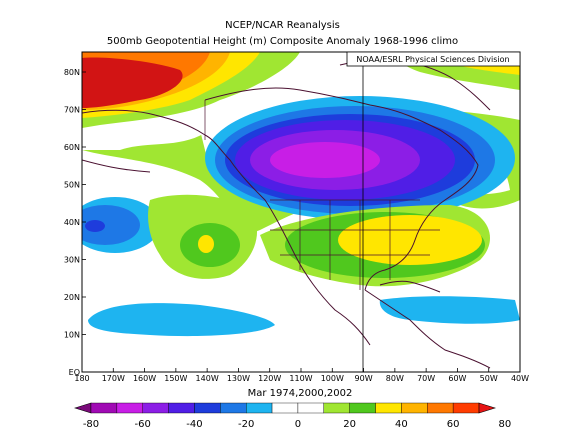 The image size is (565, 437). Describe the element at coordinates (72, 147) in the screenshot. I see `lat-tick-label: 60N` at that location.